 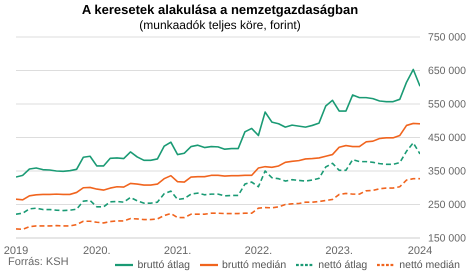 What do you see at coordinates (38, 262) in the screenshot?
I see `text: Forrás: KSH` at bounding box center [38, 262].